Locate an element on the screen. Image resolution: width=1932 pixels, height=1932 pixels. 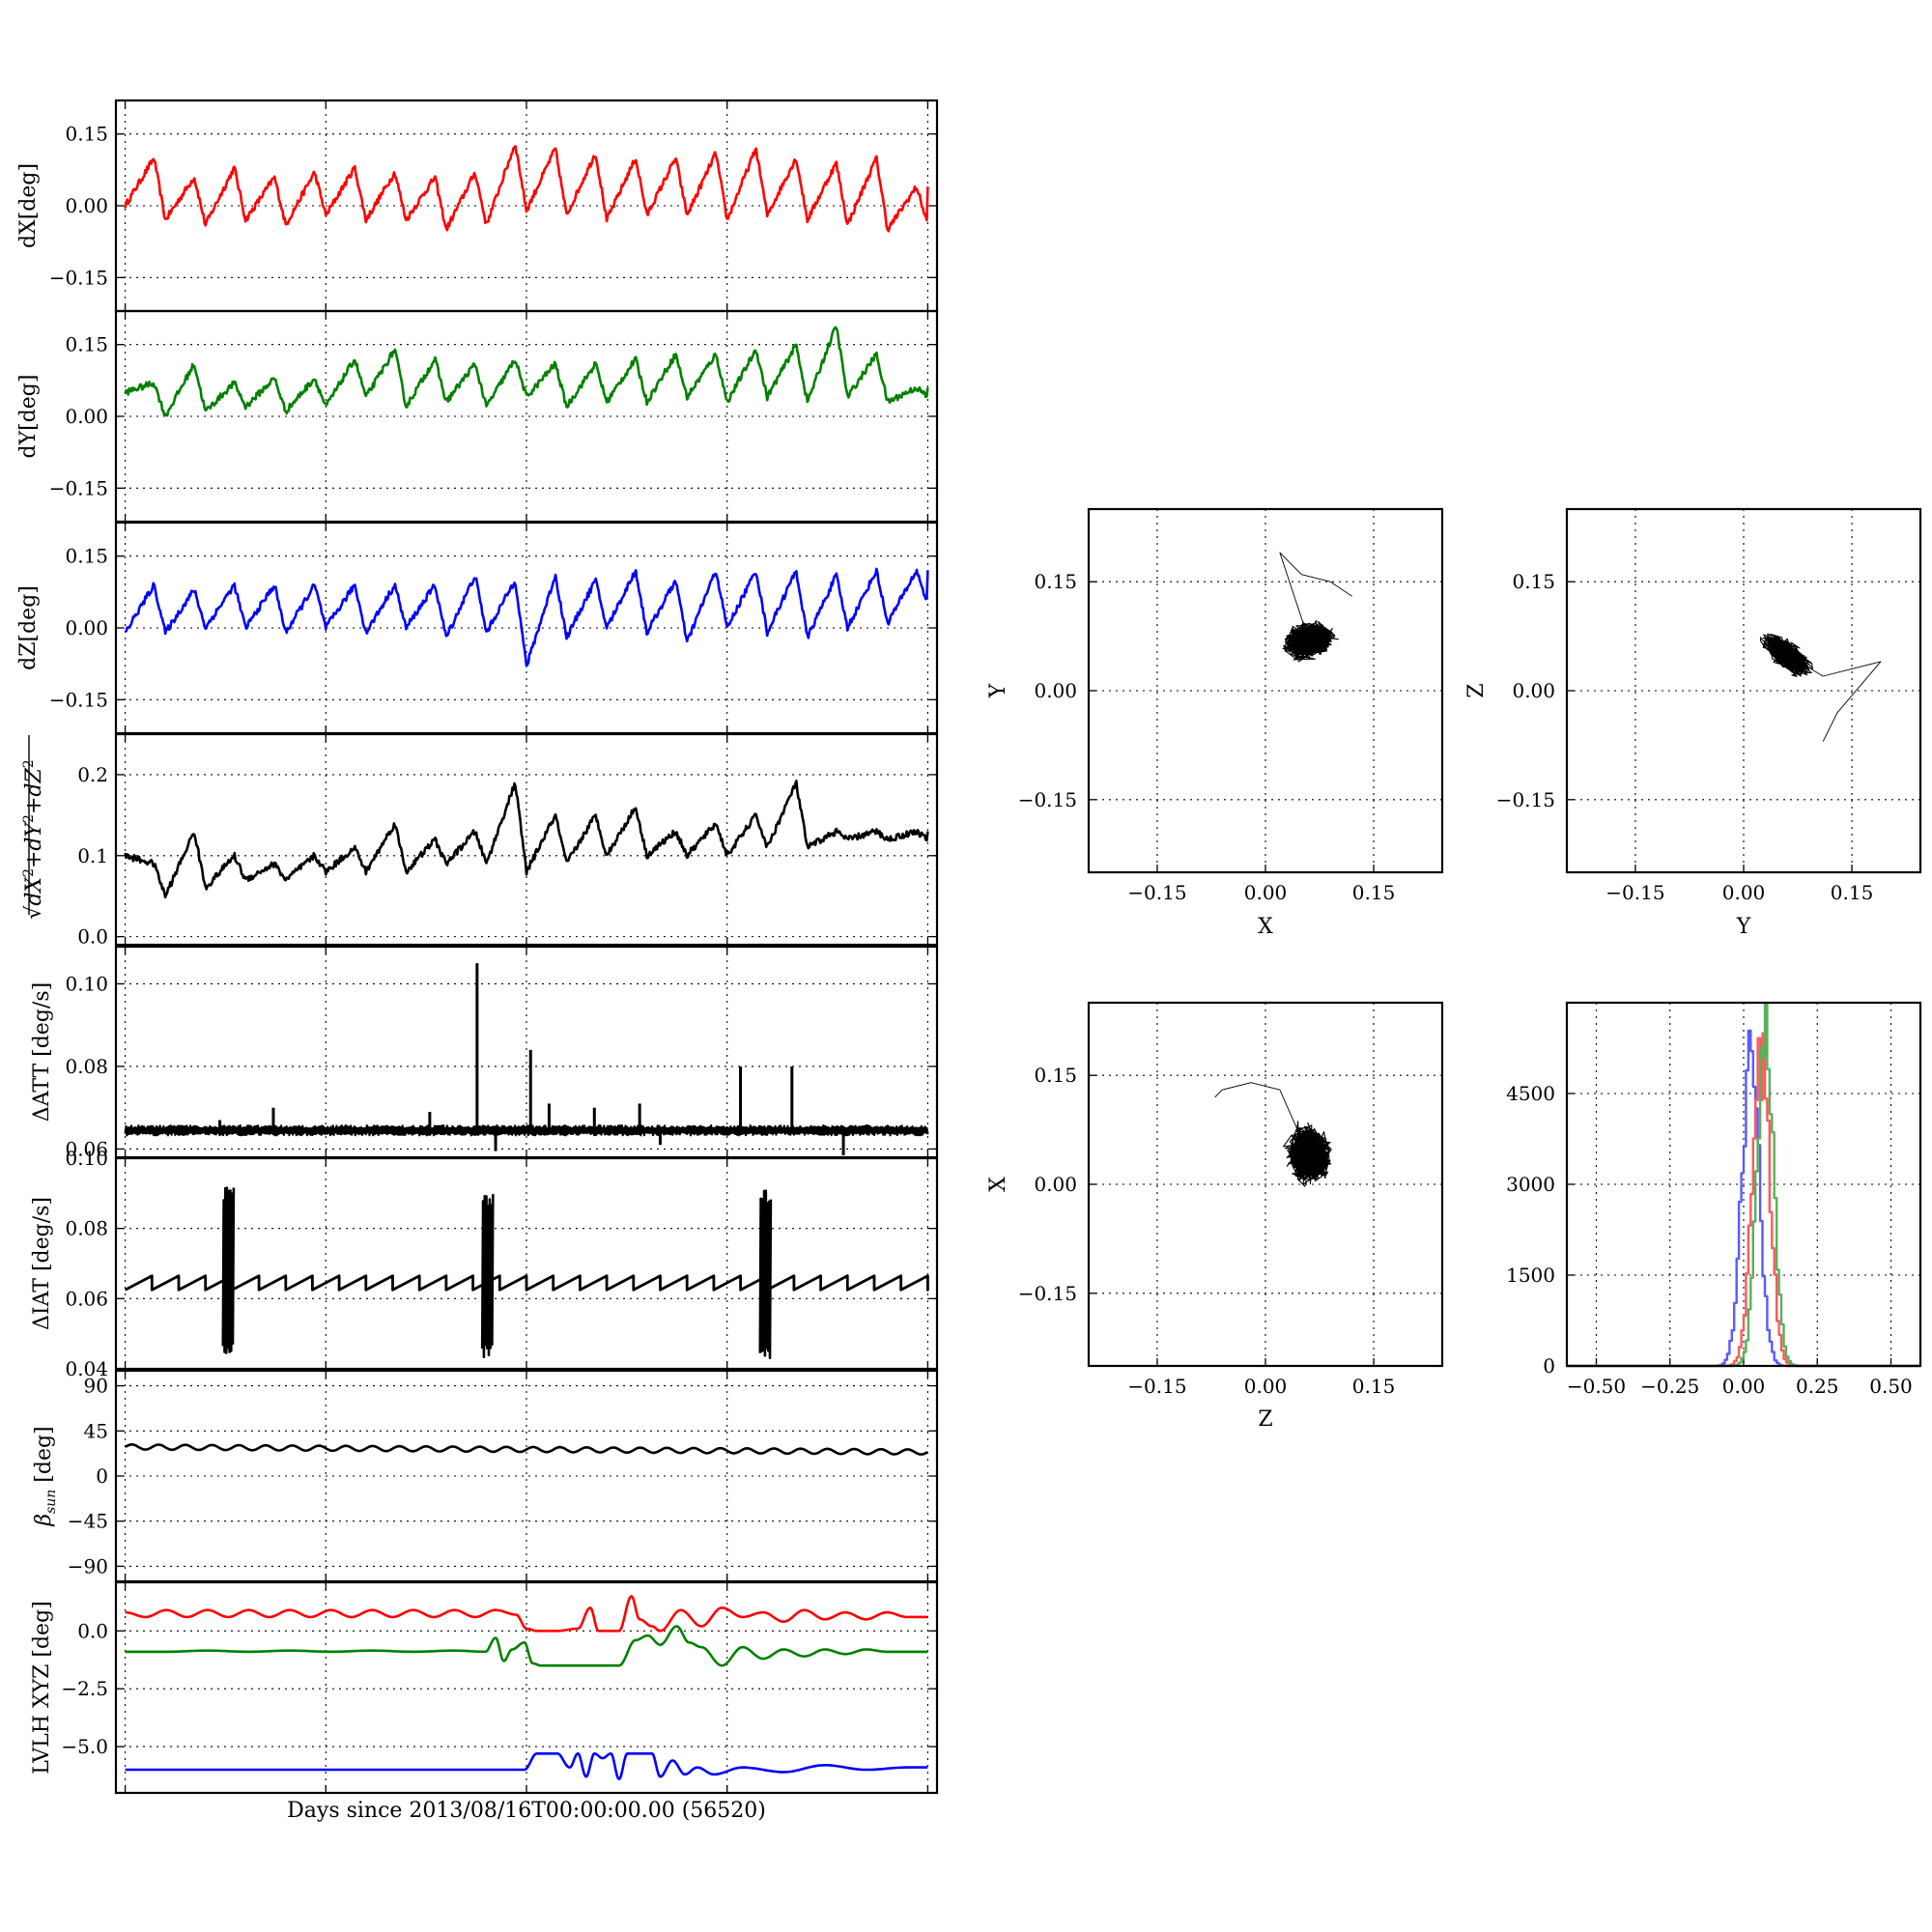
y-tick-label: −5.0 is located at coordinates (84, 1746).